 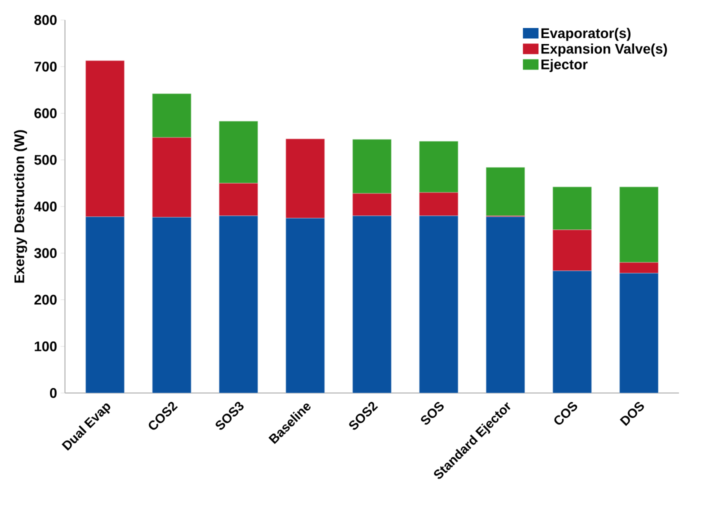 What do you see at coordinates (45, 207) in the screenshot?
I see `y-tick-label: 400` at bounding box center [45, 207].